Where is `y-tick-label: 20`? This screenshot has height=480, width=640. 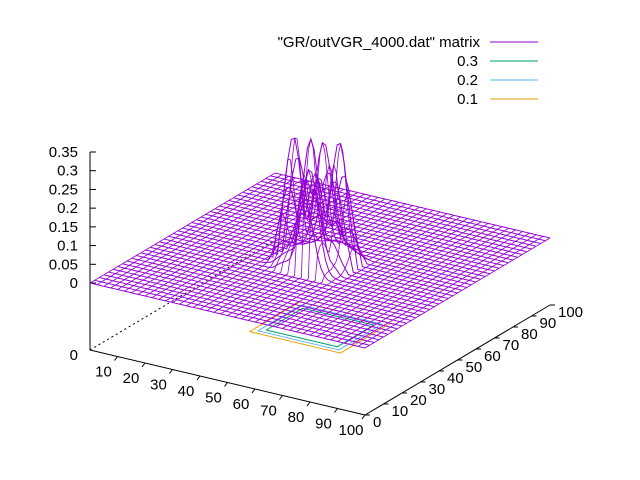
y-tick-label: 20 is located at coordinates (418, 400).